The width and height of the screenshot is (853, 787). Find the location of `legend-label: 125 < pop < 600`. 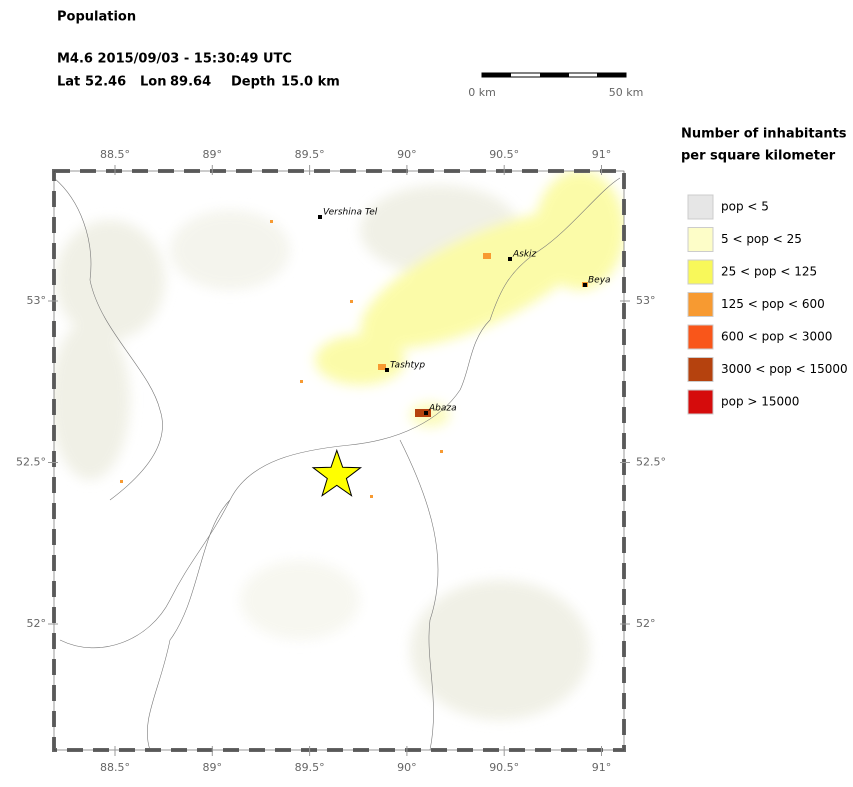

legend-label: 125 < pop < 600 is located at coordinates (773, 304).